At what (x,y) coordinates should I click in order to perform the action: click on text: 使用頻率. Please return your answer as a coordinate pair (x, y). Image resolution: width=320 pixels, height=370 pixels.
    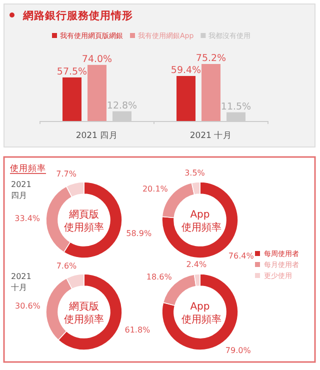
    Looking at the image, I should click on (28, 168).